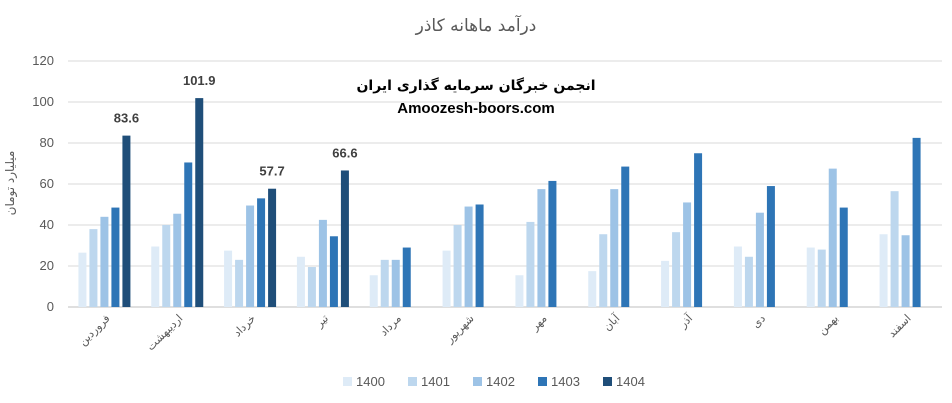 This screenshot has height=403, width=952. I want to click on legend-label: 1404, so click(630, 381).